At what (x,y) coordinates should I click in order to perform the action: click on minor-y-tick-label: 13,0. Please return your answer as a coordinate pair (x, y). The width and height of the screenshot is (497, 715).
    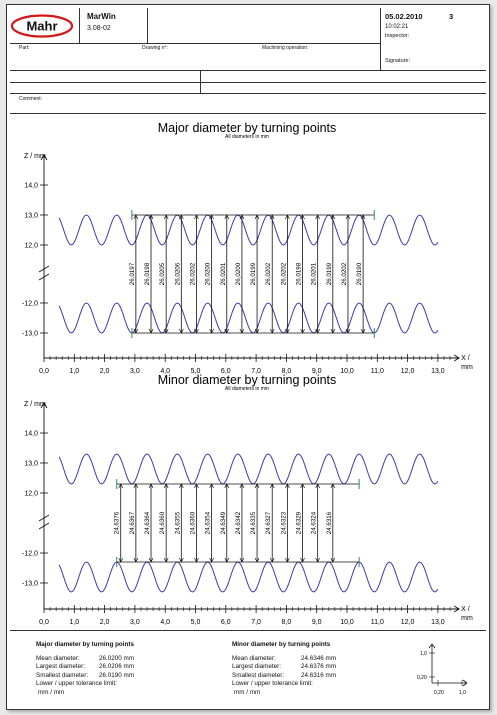
    Looking at the image, I should click on (31, 464).